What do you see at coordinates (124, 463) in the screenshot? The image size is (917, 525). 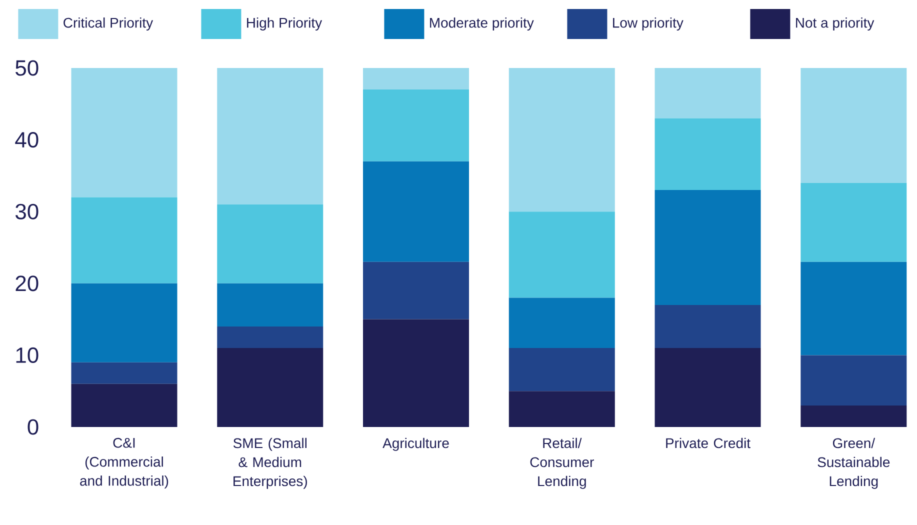 I see `x-tick-label: C&I (Commercial and Industrial)` at bounding box center [124, 463].